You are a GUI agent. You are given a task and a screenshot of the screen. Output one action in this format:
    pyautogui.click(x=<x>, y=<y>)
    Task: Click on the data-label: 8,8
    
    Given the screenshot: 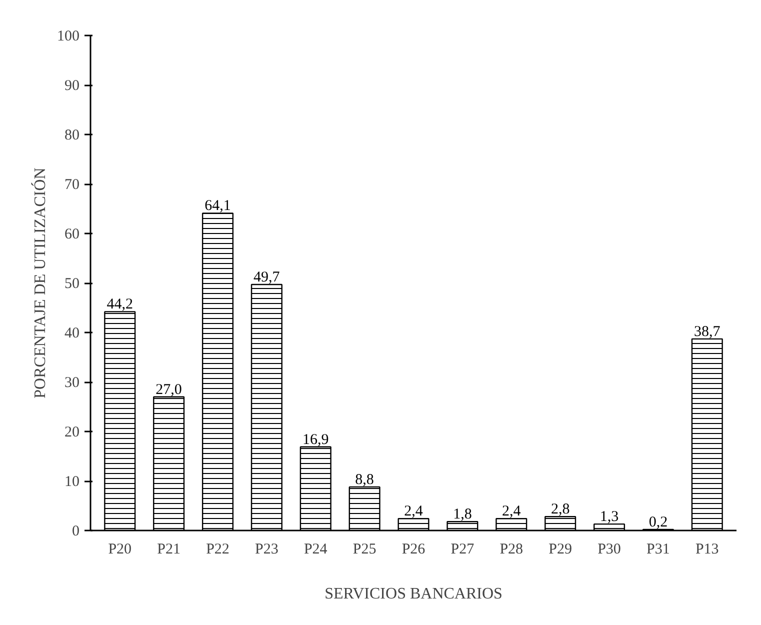 What is the action you would take?
    pyautogui.click(x=364, y=480)
    